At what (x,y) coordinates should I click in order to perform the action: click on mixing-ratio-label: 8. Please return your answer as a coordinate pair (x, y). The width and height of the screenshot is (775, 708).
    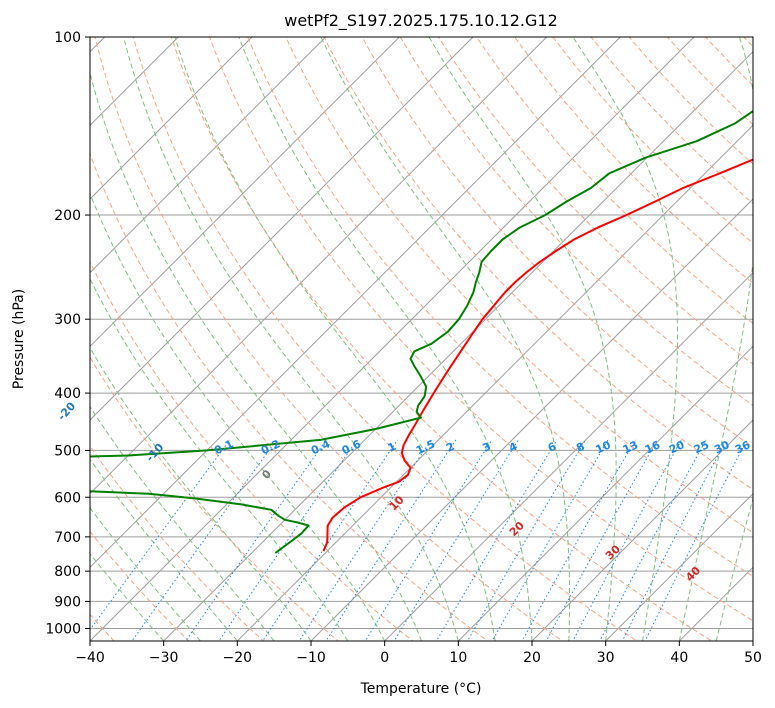
    Looking at the image, I should click on (580, 447).